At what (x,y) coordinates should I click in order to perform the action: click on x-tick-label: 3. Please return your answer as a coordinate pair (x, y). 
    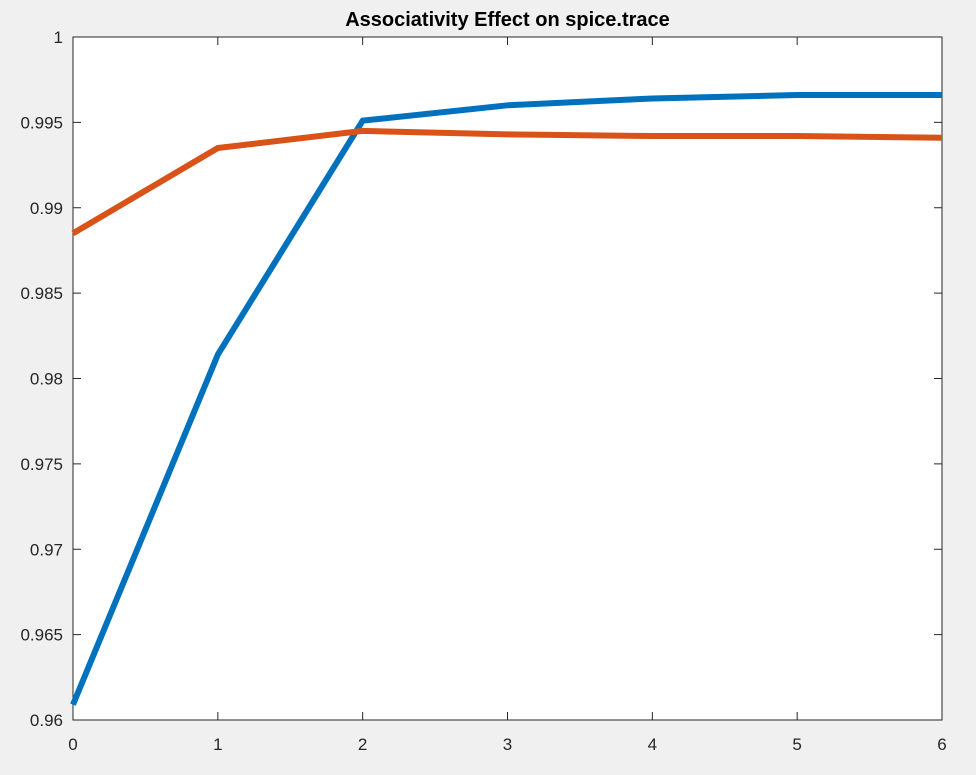
    Looking at the image, I should click on (507, 744).